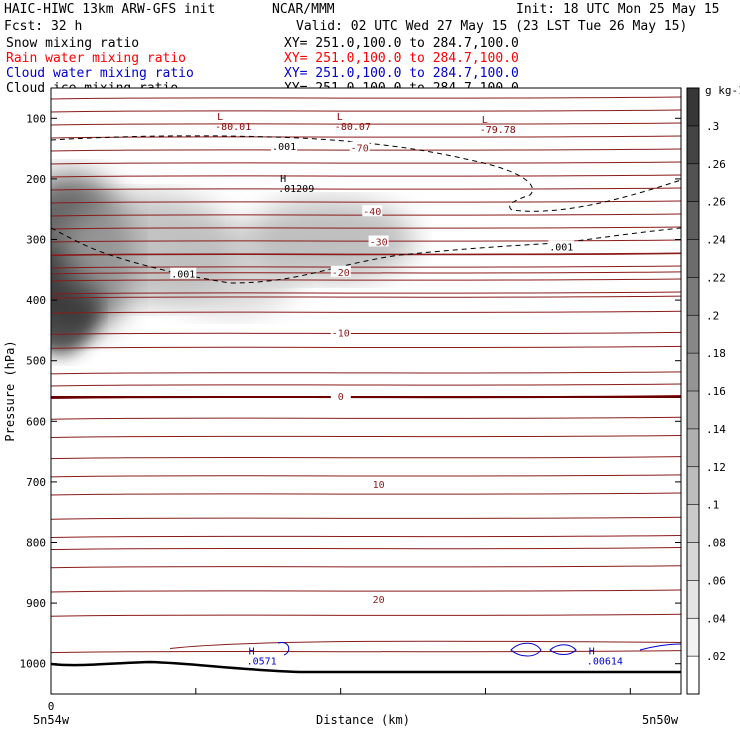  Describe the element at coordinates (33, 664) in the screenshot. I see `y-tick-label-9: 1000` at that location.